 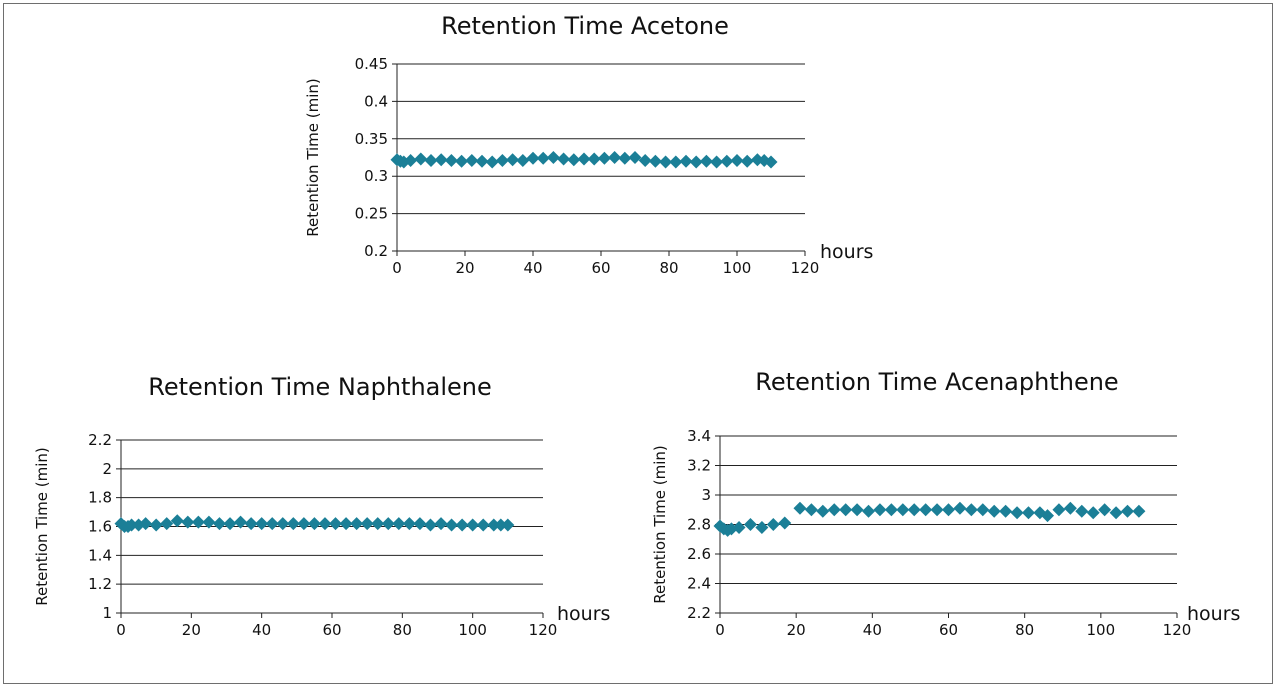 I want to click on y-tick-label: 2.8, so click(x=699, y=525).